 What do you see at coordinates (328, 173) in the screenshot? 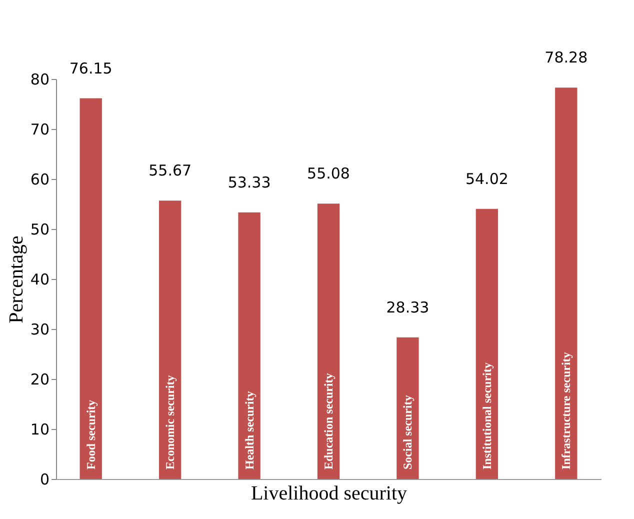
I see `data-label: 55.08` at bounding box center [328, 173].